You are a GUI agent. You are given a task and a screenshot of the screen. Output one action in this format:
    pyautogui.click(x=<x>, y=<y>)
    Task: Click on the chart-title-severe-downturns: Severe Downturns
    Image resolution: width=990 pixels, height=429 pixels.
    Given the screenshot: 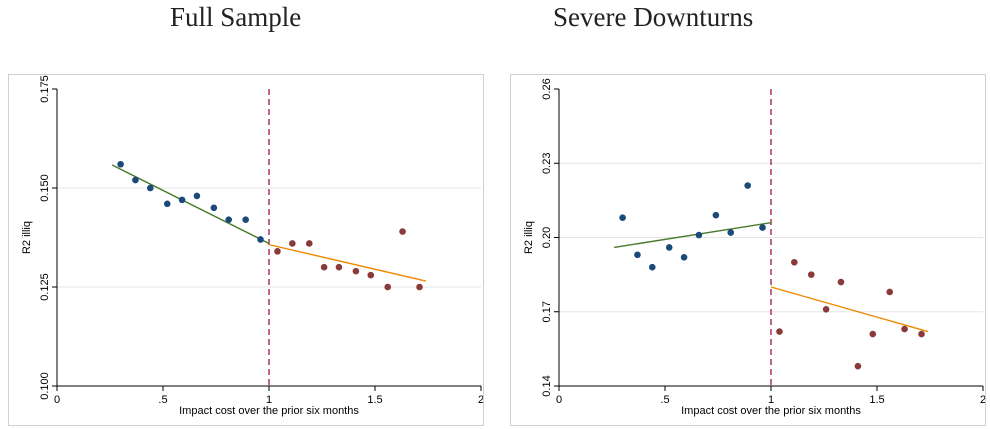 What is the action you would take?
    pyautogui.click(x=653, y=17)
    